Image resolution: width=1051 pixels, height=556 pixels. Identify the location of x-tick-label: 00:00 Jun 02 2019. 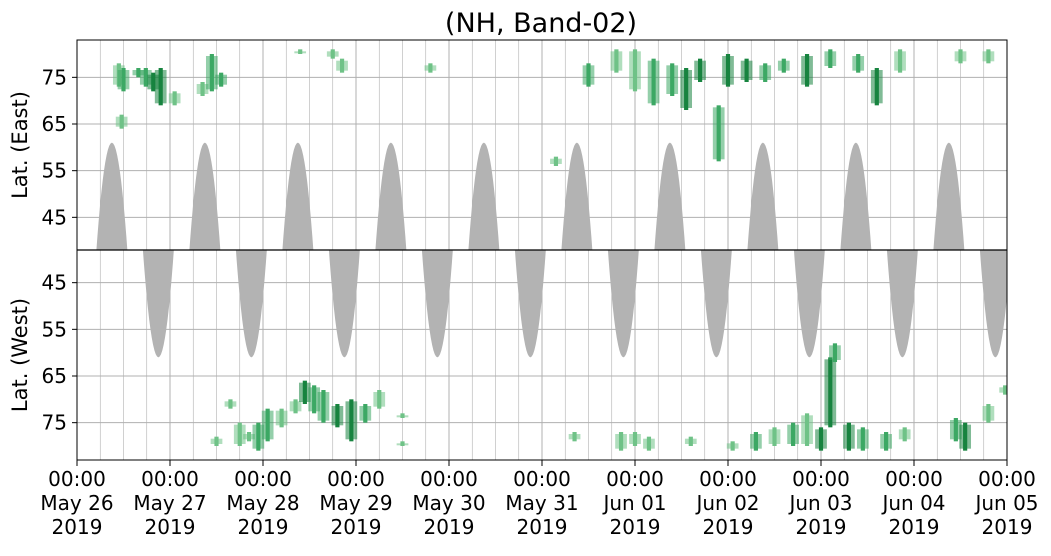
(726, 503).